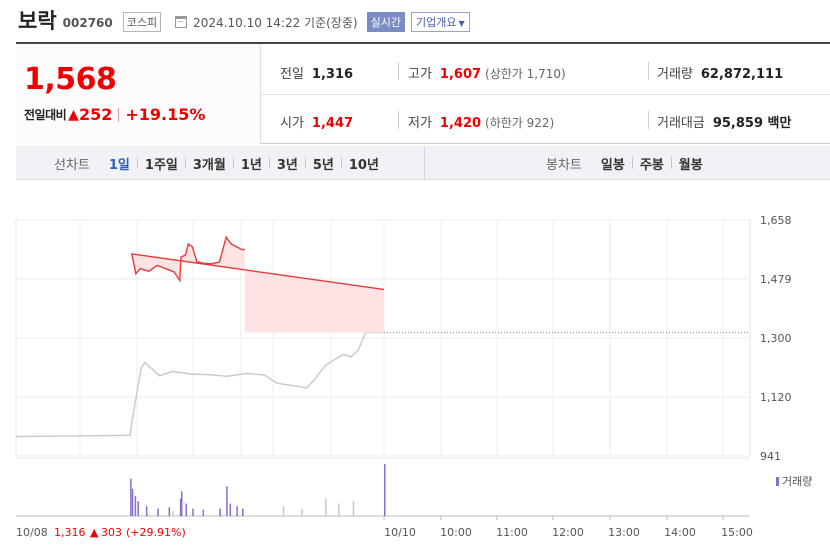 The height and width of the screenshot is (554, 830). Describe the element at coordinates (138, 94) in the screenshot. I see `current-price-area: 1,568 전일대비 ▲ 252 +19.15%` at that location.